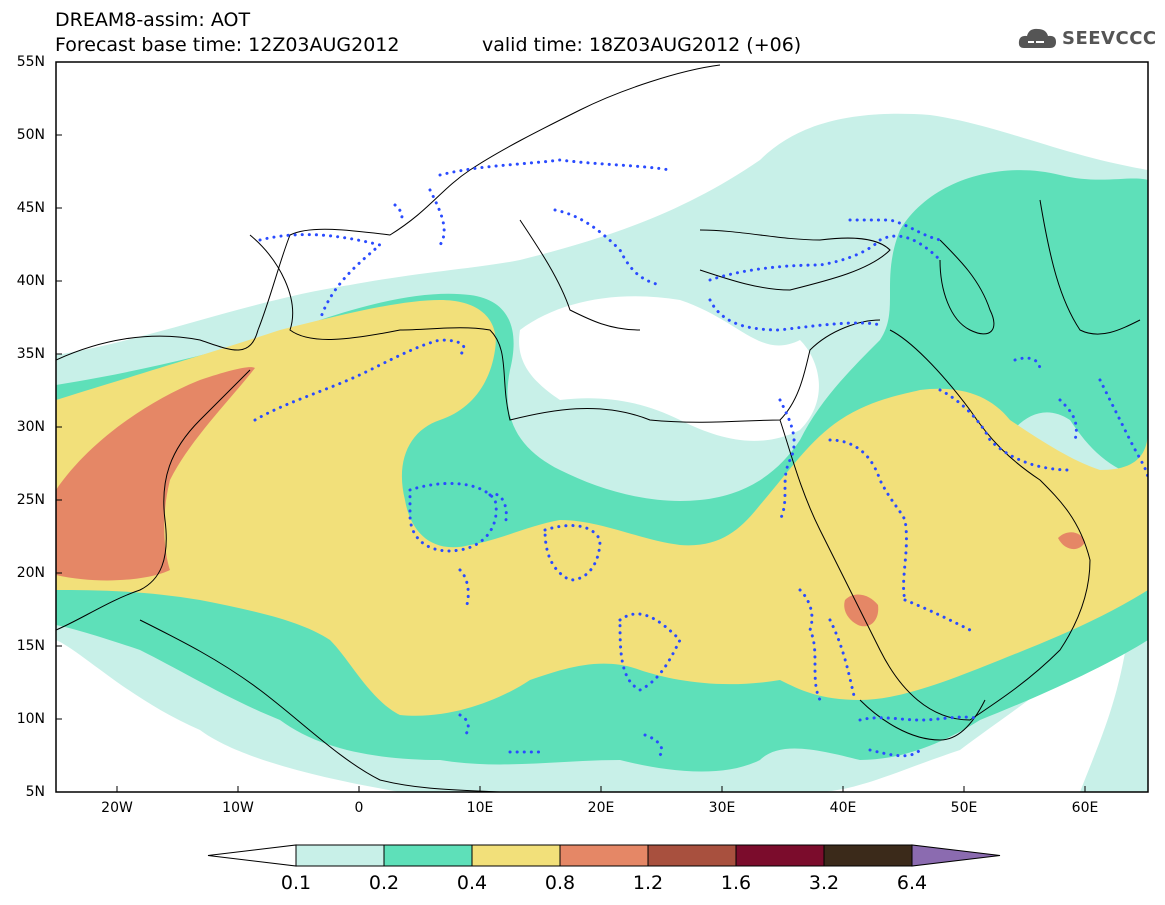 The width and height of the screenshot is (1165, 905). Describe the element at coordinates (736, 883) in the screenshot. I see `colorbar-label: 1.6` at that location.